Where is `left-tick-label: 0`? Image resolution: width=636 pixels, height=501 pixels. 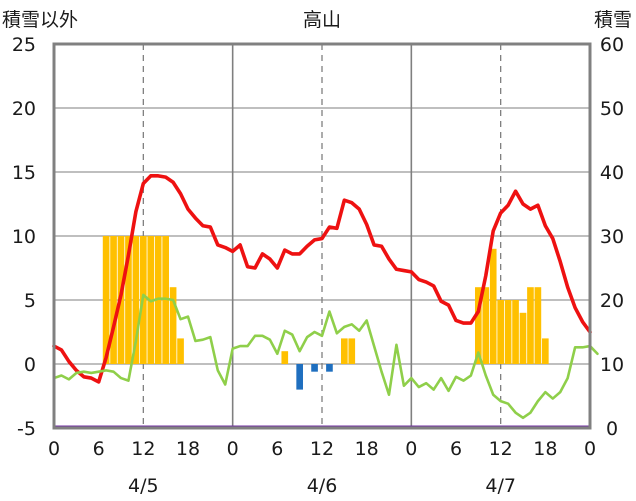 left-tick-label: 0 is located at coordinates (30, 365).